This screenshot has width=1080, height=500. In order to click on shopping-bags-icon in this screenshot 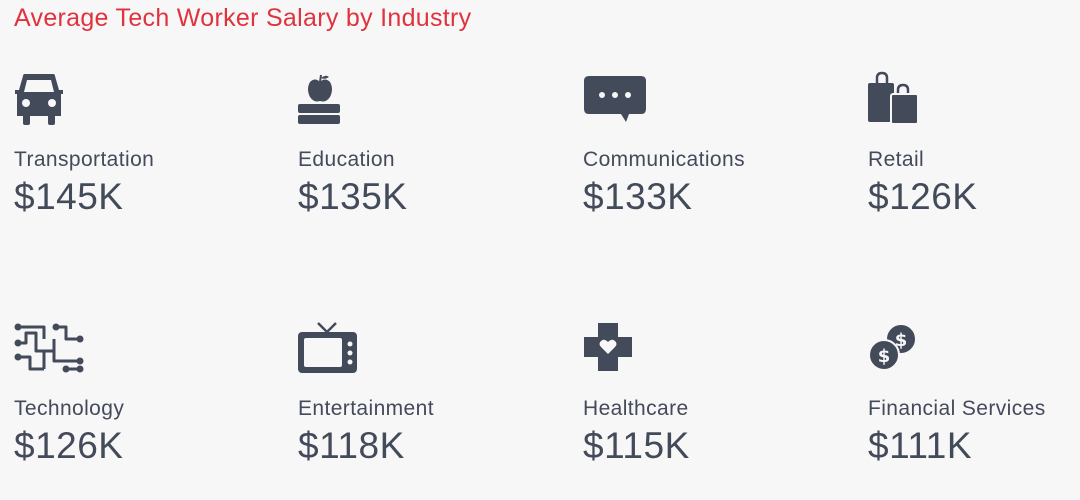, I will do `click(900, 99)`.